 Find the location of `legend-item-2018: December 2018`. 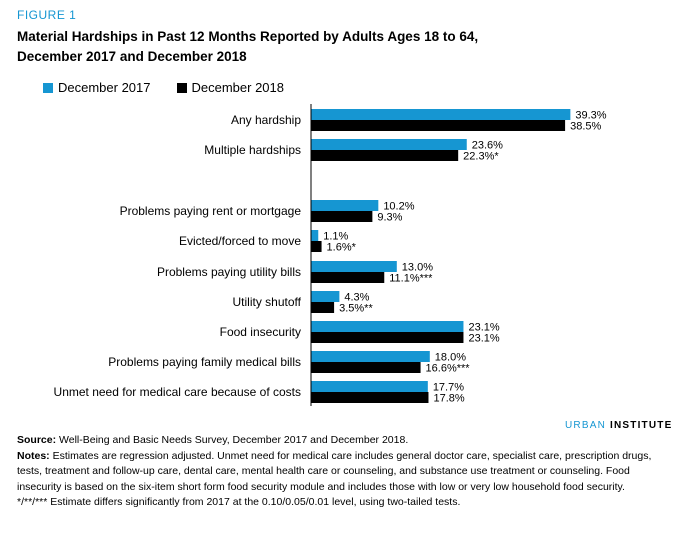

legend-item-2018: December 2018 is located at coordinates (230, 87).